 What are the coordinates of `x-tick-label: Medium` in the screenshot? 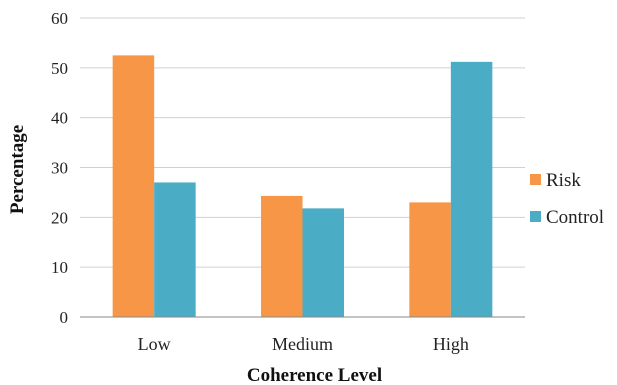 It's located at (302, 344).